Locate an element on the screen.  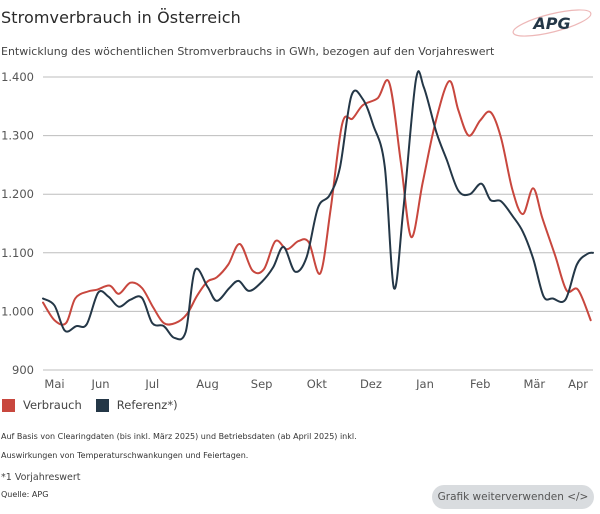
x-tick-label: Okt is located at coordinates (317, 383).